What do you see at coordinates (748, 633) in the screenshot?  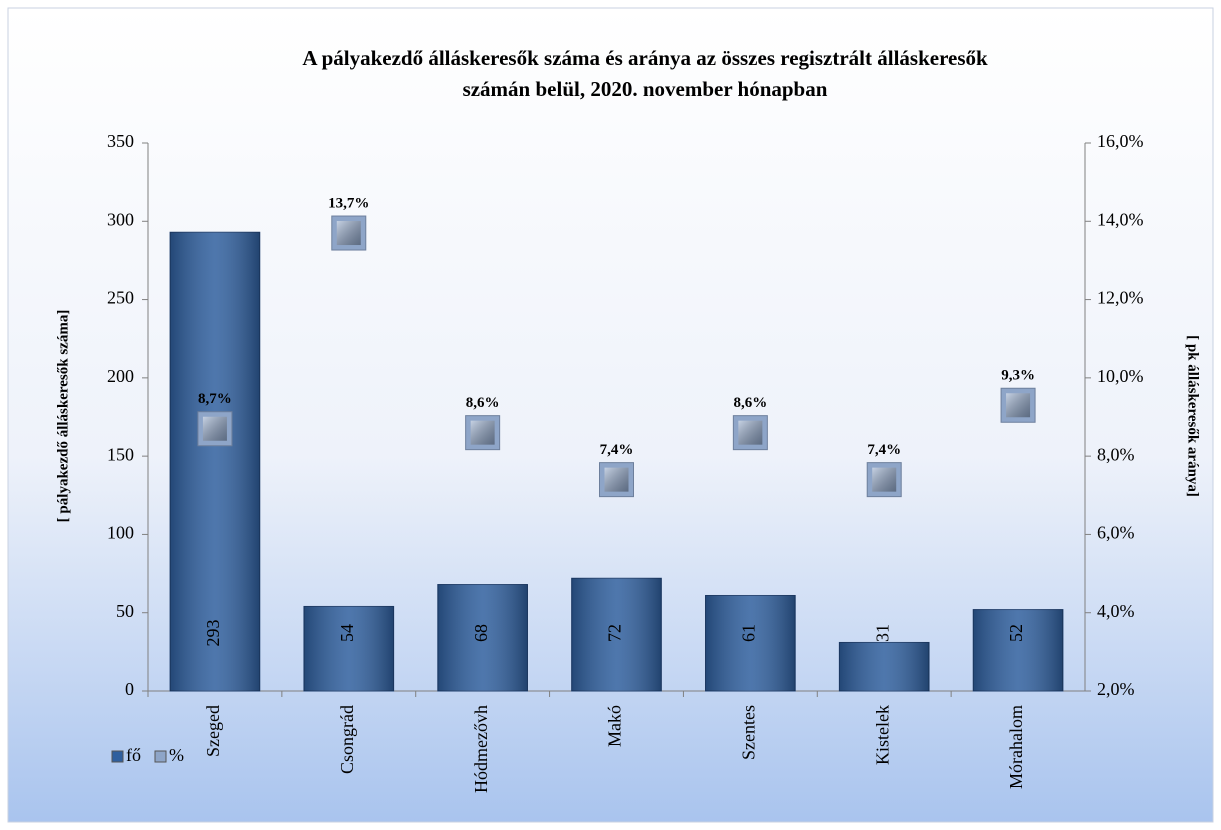 I see `data-label: 61` at bounding box center [748, 633].